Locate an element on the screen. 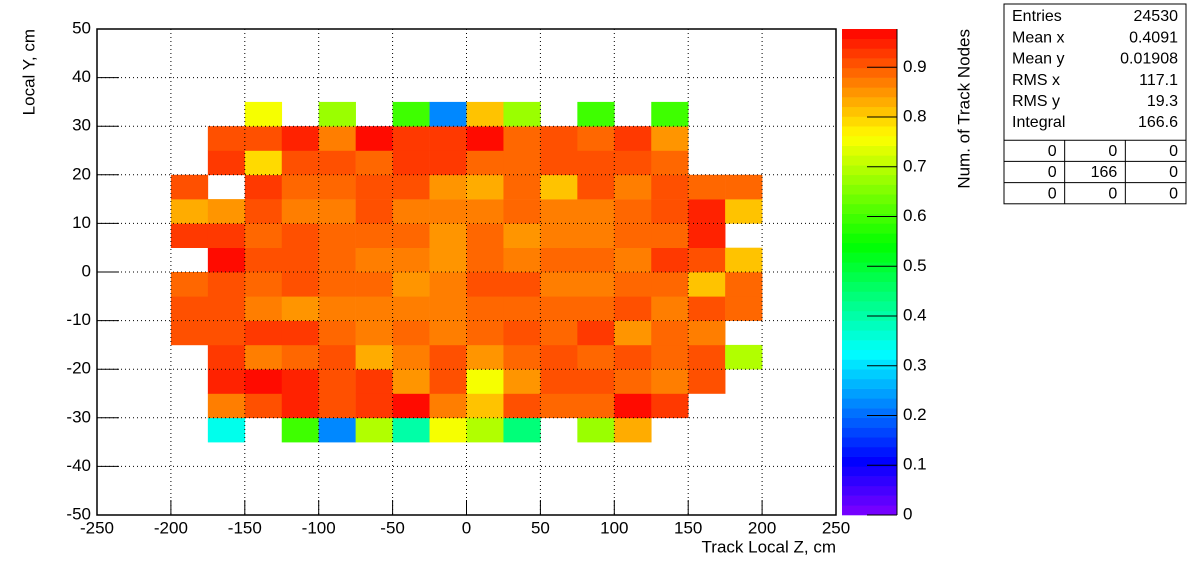 This screenshot has width=1196, height=577. y-tick-label: -20 is located at coordinates (78, 368).